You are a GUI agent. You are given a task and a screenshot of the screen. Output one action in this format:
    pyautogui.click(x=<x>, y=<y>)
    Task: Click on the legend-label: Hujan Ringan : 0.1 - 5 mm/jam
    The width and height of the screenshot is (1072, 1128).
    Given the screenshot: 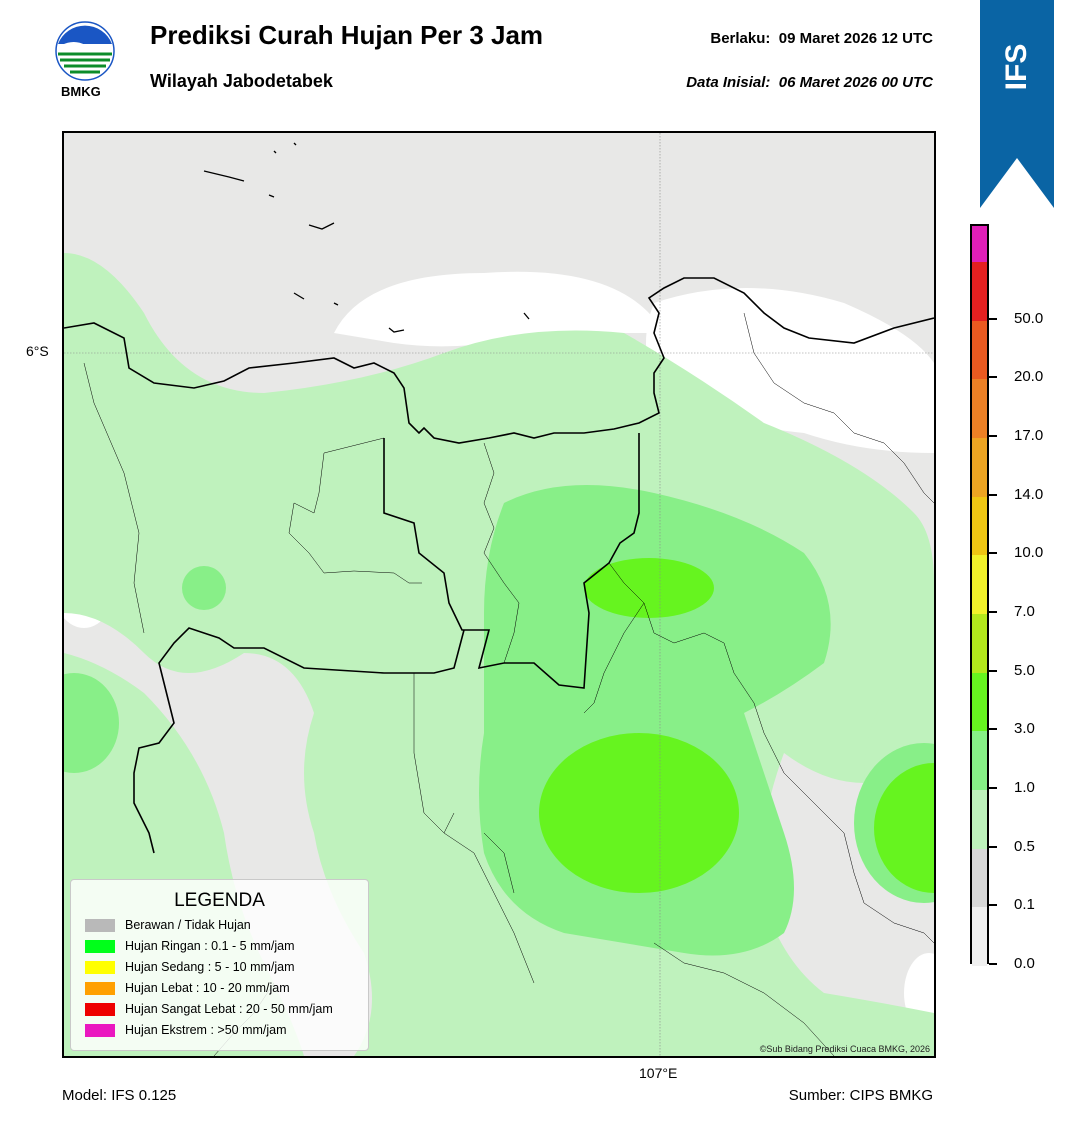 What is the action you would take?
    pyautogui.click(x=210, y=946)
    